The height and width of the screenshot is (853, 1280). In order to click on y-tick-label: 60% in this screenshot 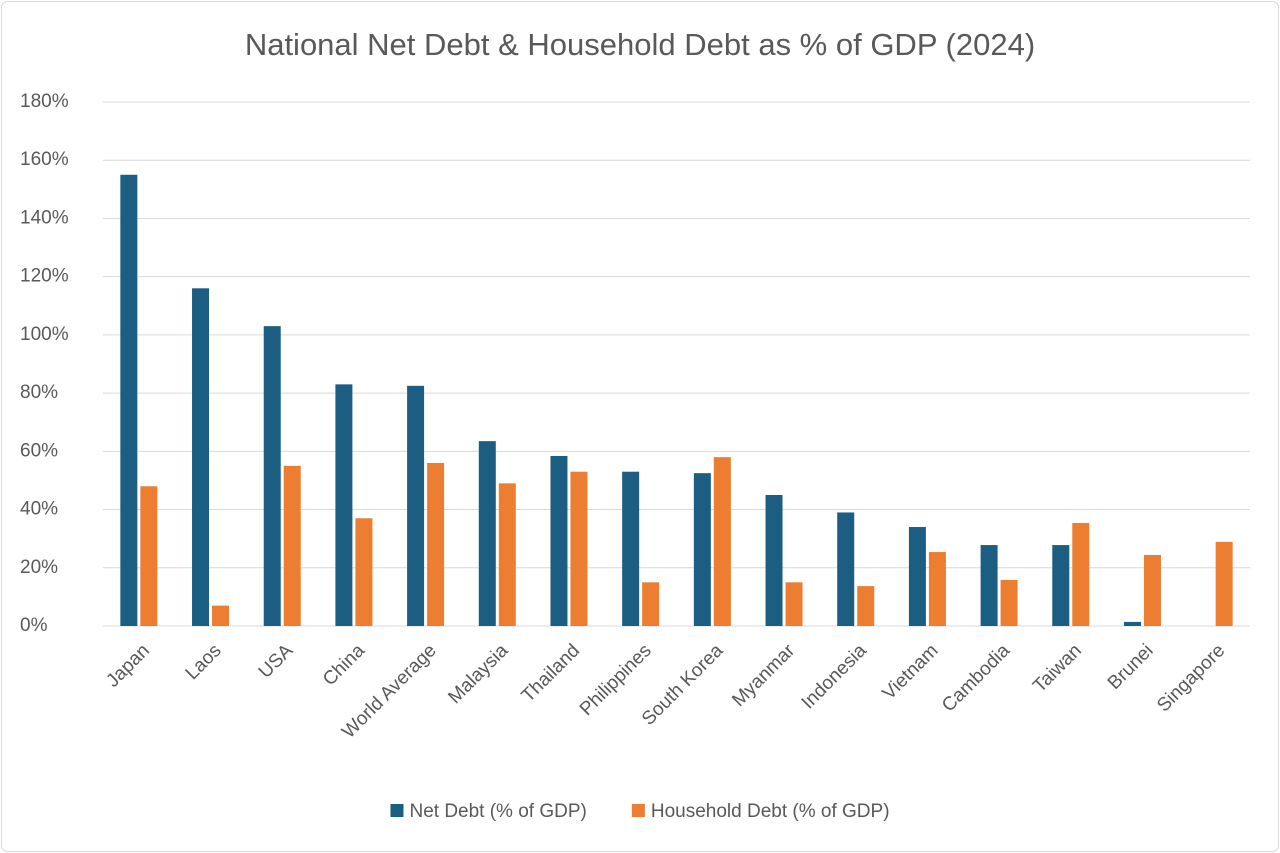, I will do `click(39, 450)`.